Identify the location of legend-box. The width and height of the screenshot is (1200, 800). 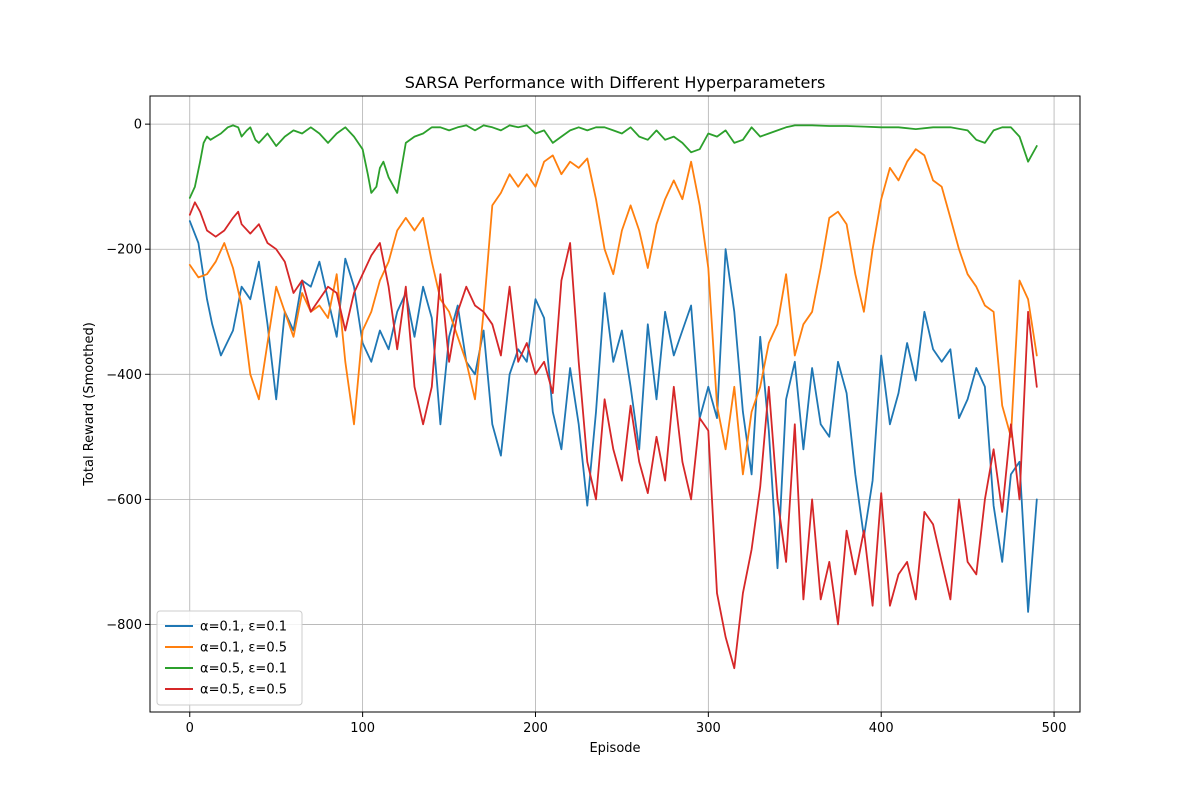
(229, 658).